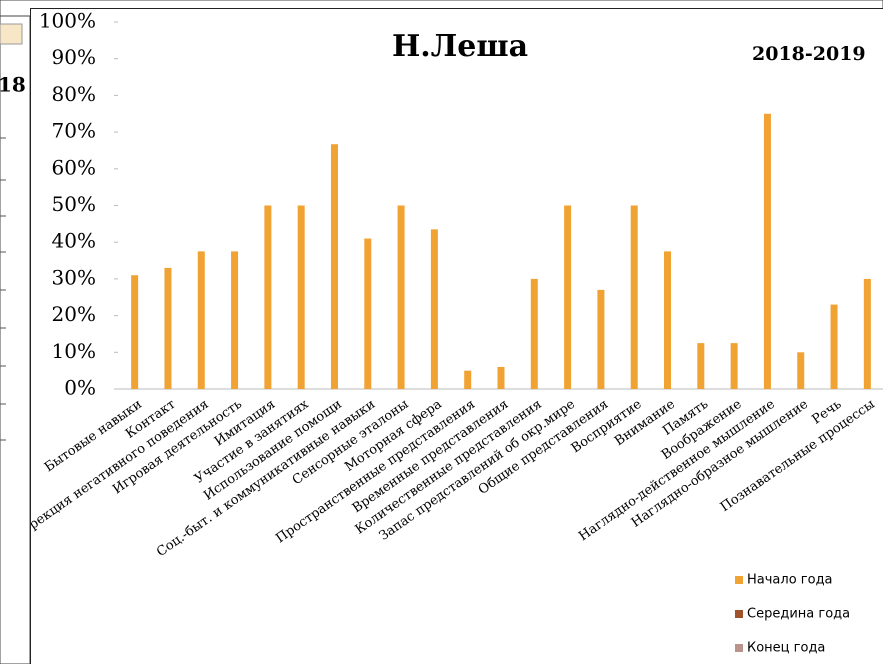  I want to click on y-tick-label: 50%, so click(74, 204).